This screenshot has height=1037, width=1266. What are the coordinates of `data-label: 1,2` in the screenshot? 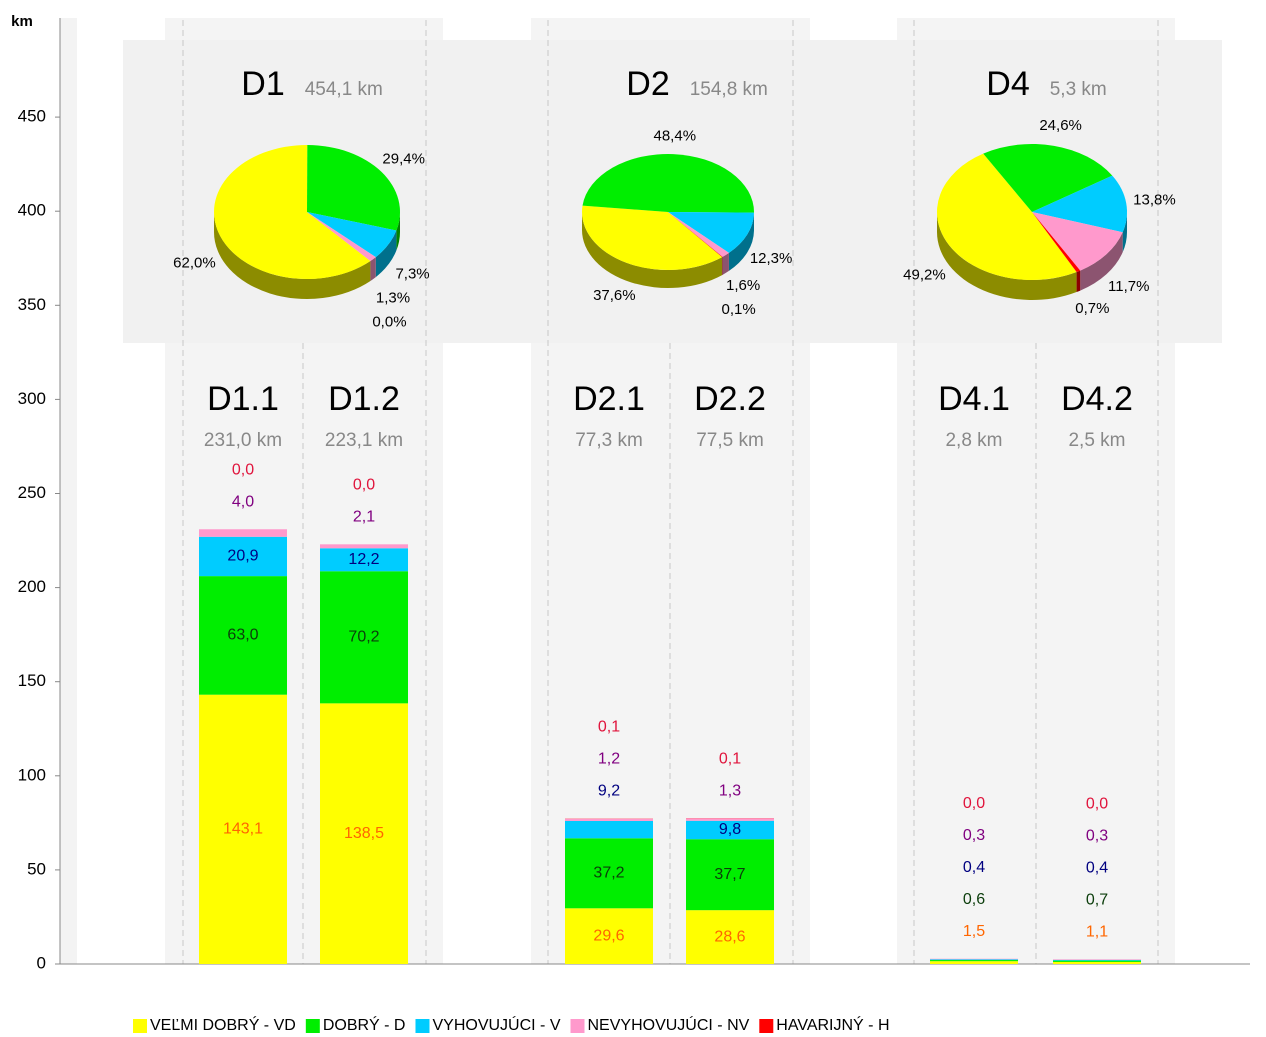 It's located at (609, 759).